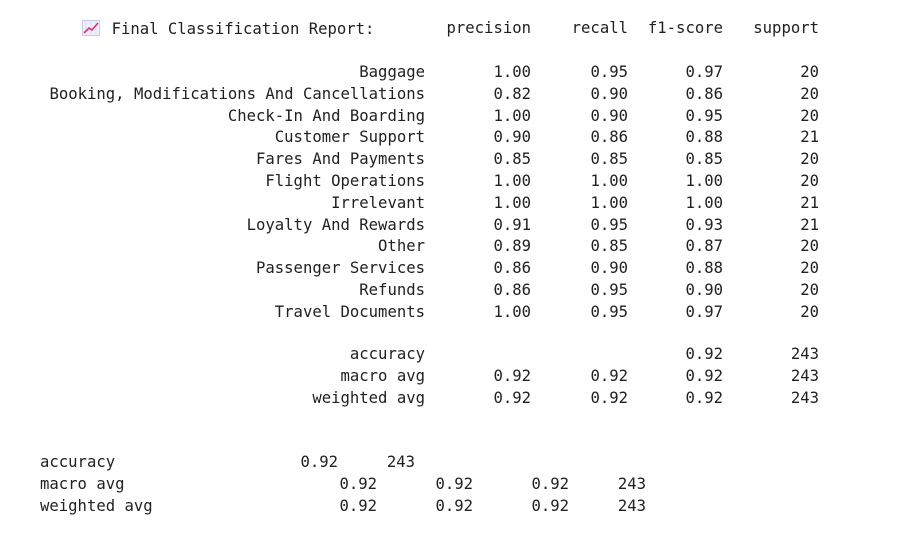  I want to click on metric-f1: 0.95, so click(704, 115).